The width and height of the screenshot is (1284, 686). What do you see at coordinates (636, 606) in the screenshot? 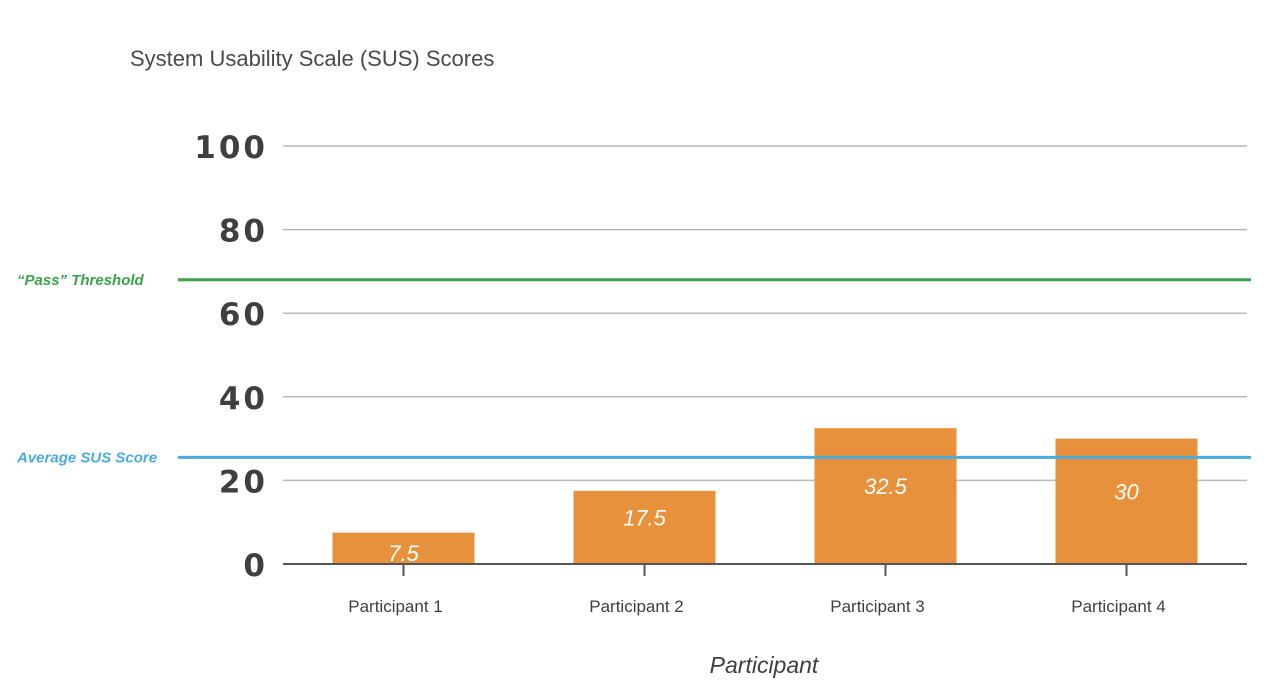
I see `x-tick-label: Participant 2` at bounding box center [636, 606].